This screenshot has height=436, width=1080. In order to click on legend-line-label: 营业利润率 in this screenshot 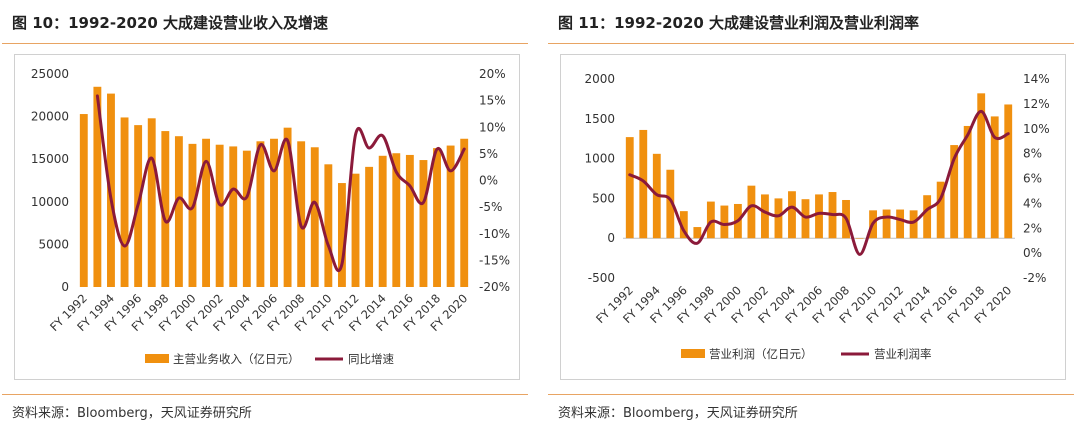, I will do `click(903, 354)`.